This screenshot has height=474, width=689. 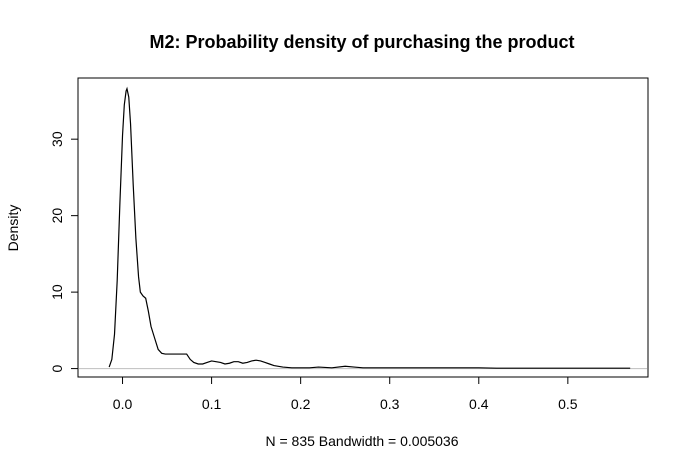 I want to click on x-tick-label: 0.2, so click(x=301, y=404).